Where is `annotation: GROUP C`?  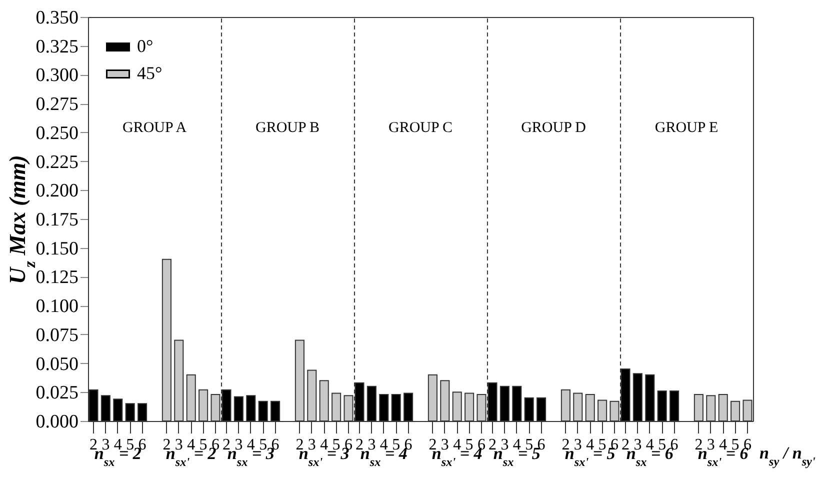
annotation: GROUP C is located at coordinates (420, 128).